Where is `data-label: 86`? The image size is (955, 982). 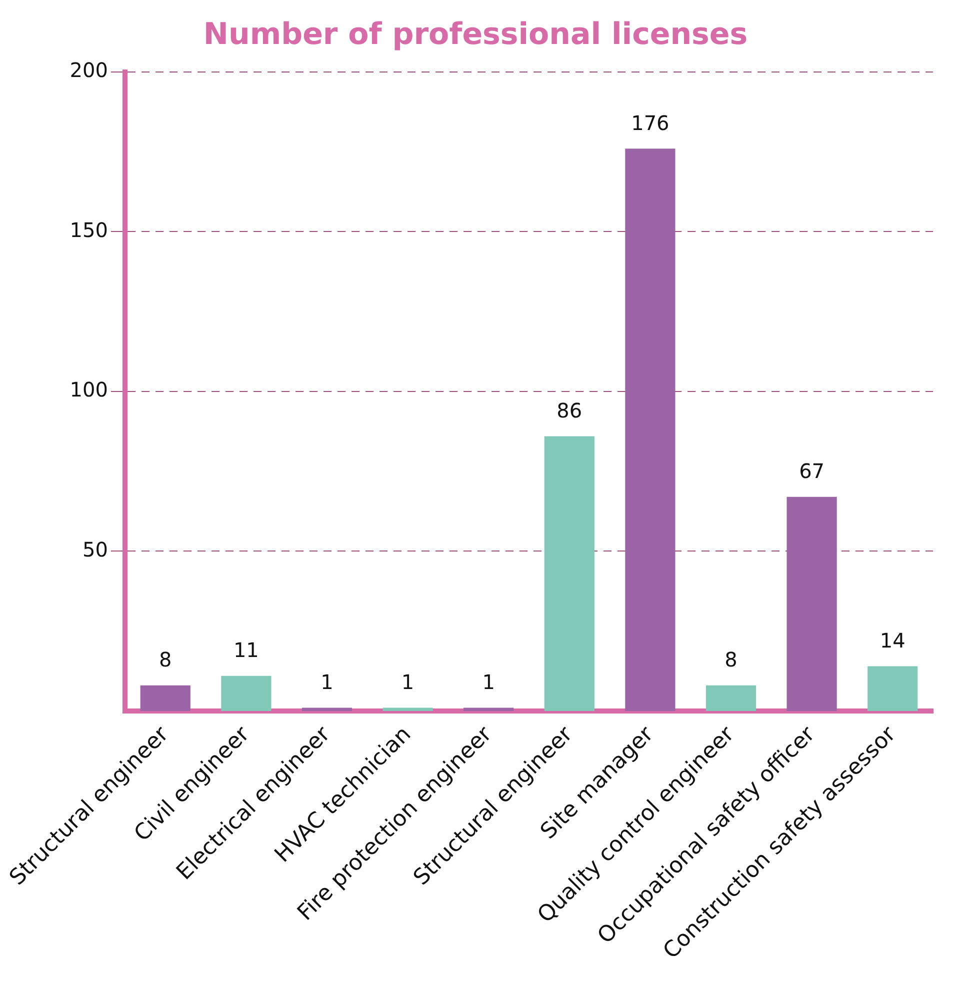 data-label: 86 is located at coordinates (569, 410).